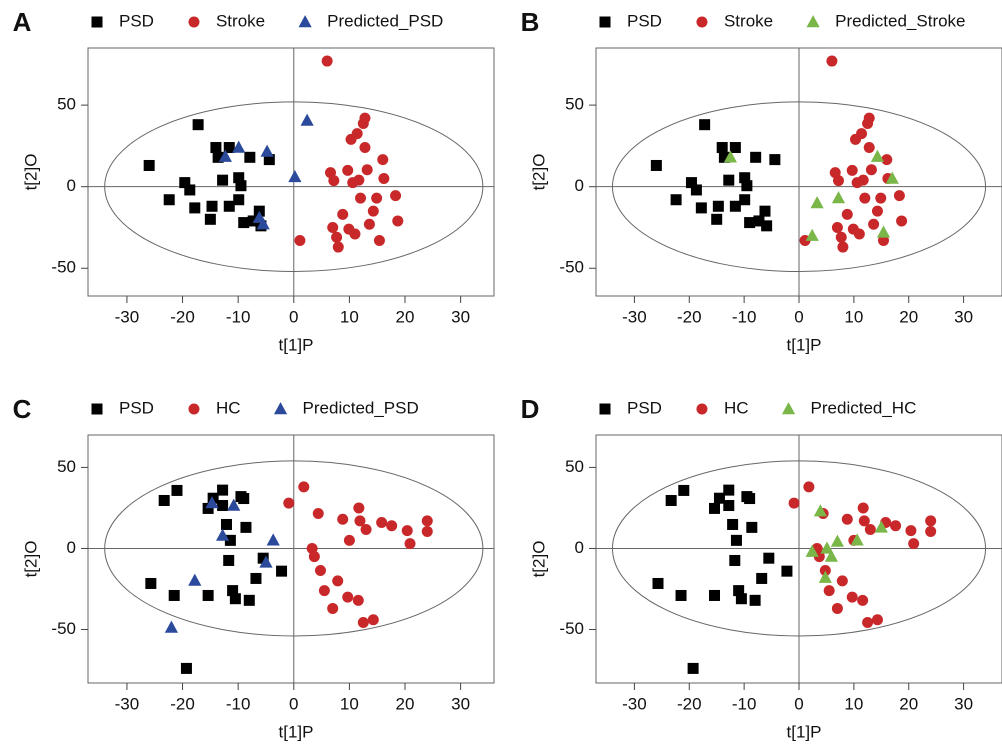 Image resolution: width=1002 pixels, height=746 pixels. What do you see at coordinates (900, 20) in the screenshot?
I see `legend-label: Predicted_Stroke` at bounding box center [900, 20].